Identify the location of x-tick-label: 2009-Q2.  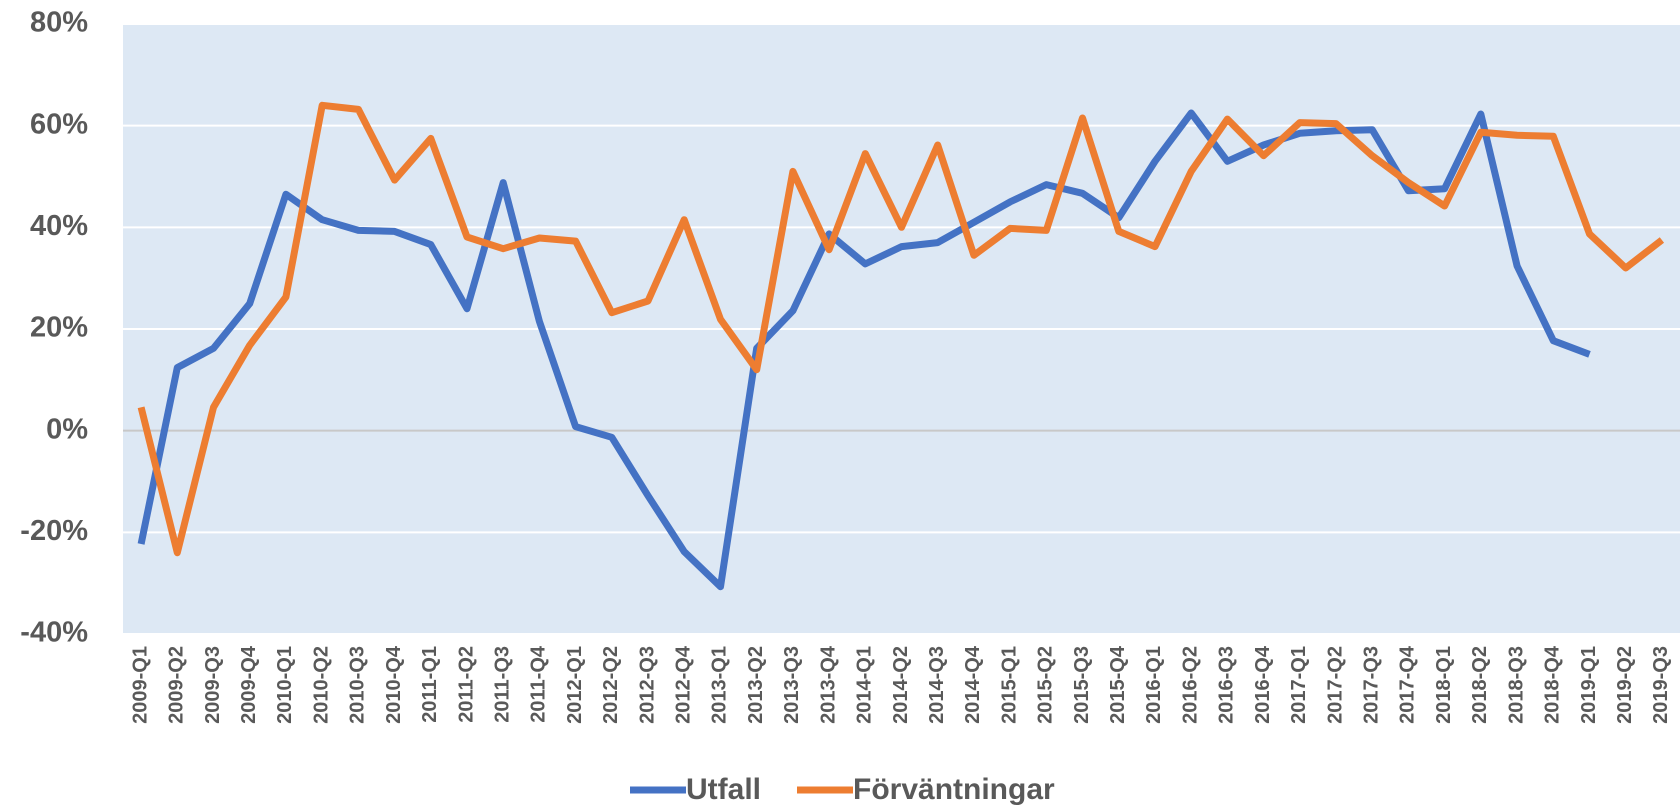
(177, 685).